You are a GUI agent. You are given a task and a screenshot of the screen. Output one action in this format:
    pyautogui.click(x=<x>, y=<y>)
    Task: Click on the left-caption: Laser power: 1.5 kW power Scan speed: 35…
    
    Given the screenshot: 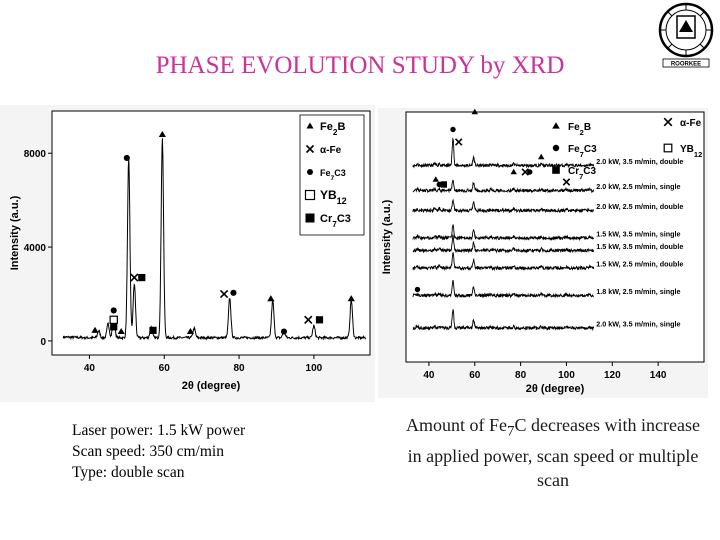 What is the action you would take?
    pyautogui.click(x=222, y=451)
    